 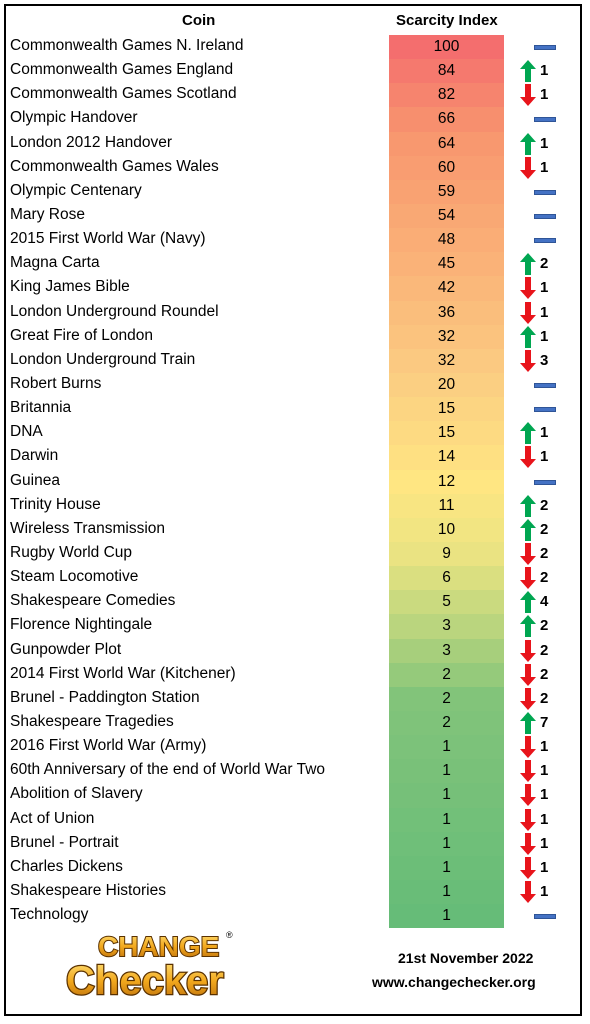 What do you see at coordinates (446, 336) in the screenshot?
I see `scarcity-index-value: 32` at bounding box center [446, 336].